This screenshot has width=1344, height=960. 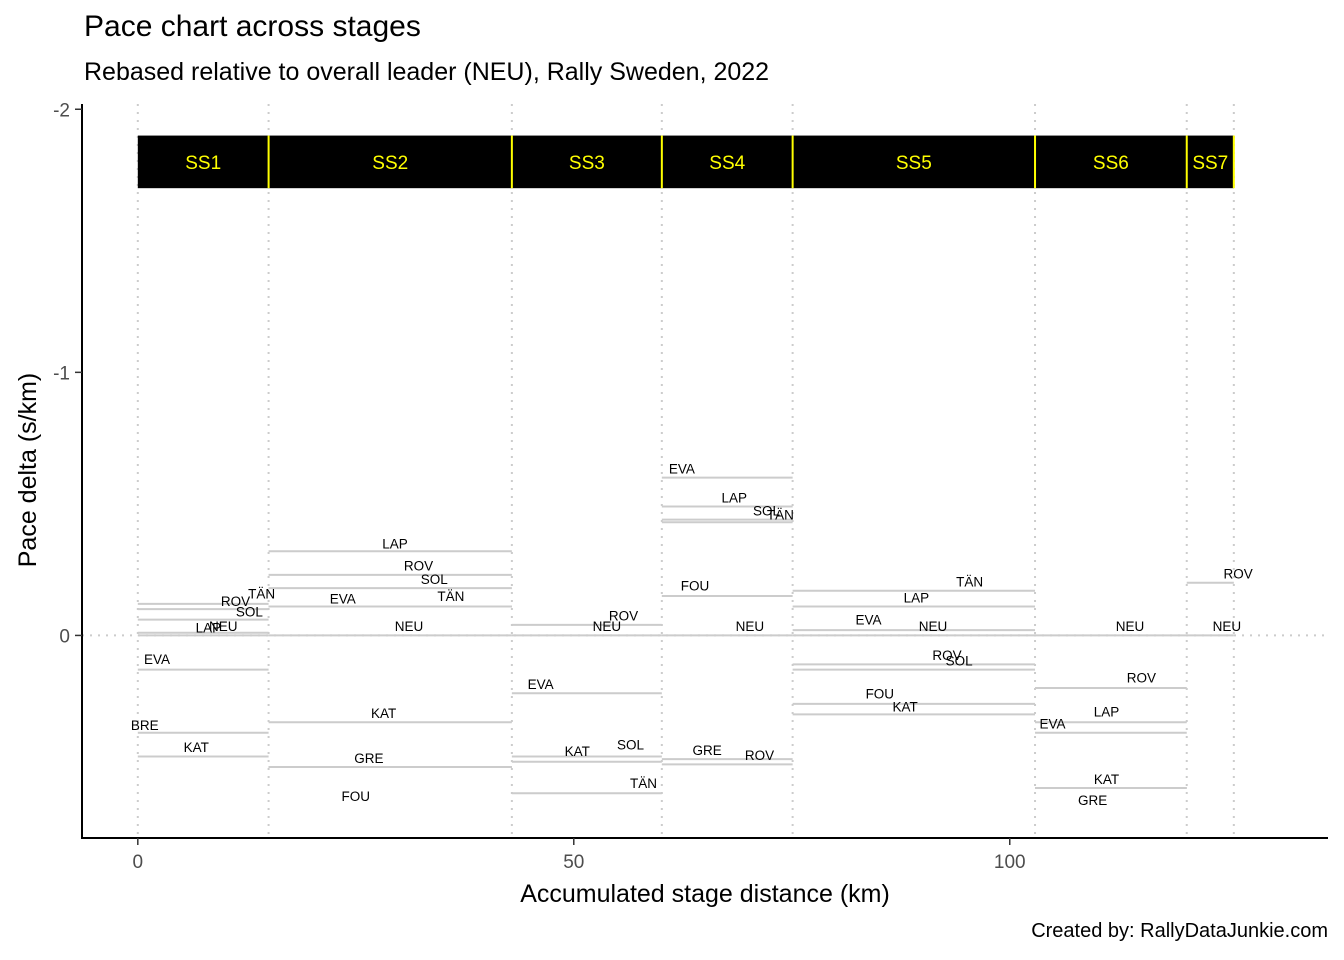 What do you see at coordinates (1179, 931) in the screenshot?
I see `chart-caption: Created by: RallyDataJunkie.com` at bounding box center [1179, 931].